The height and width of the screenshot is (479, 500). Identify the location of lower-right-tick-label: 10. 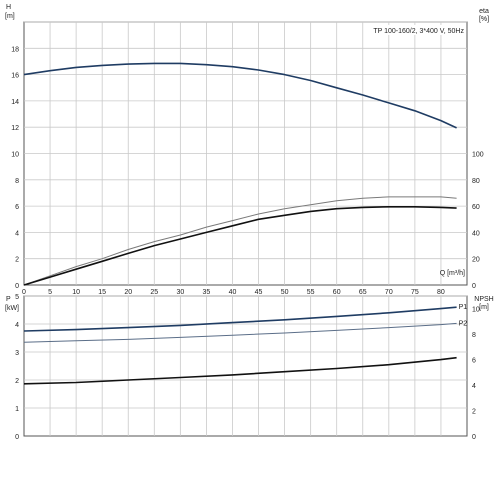
(476, 310).